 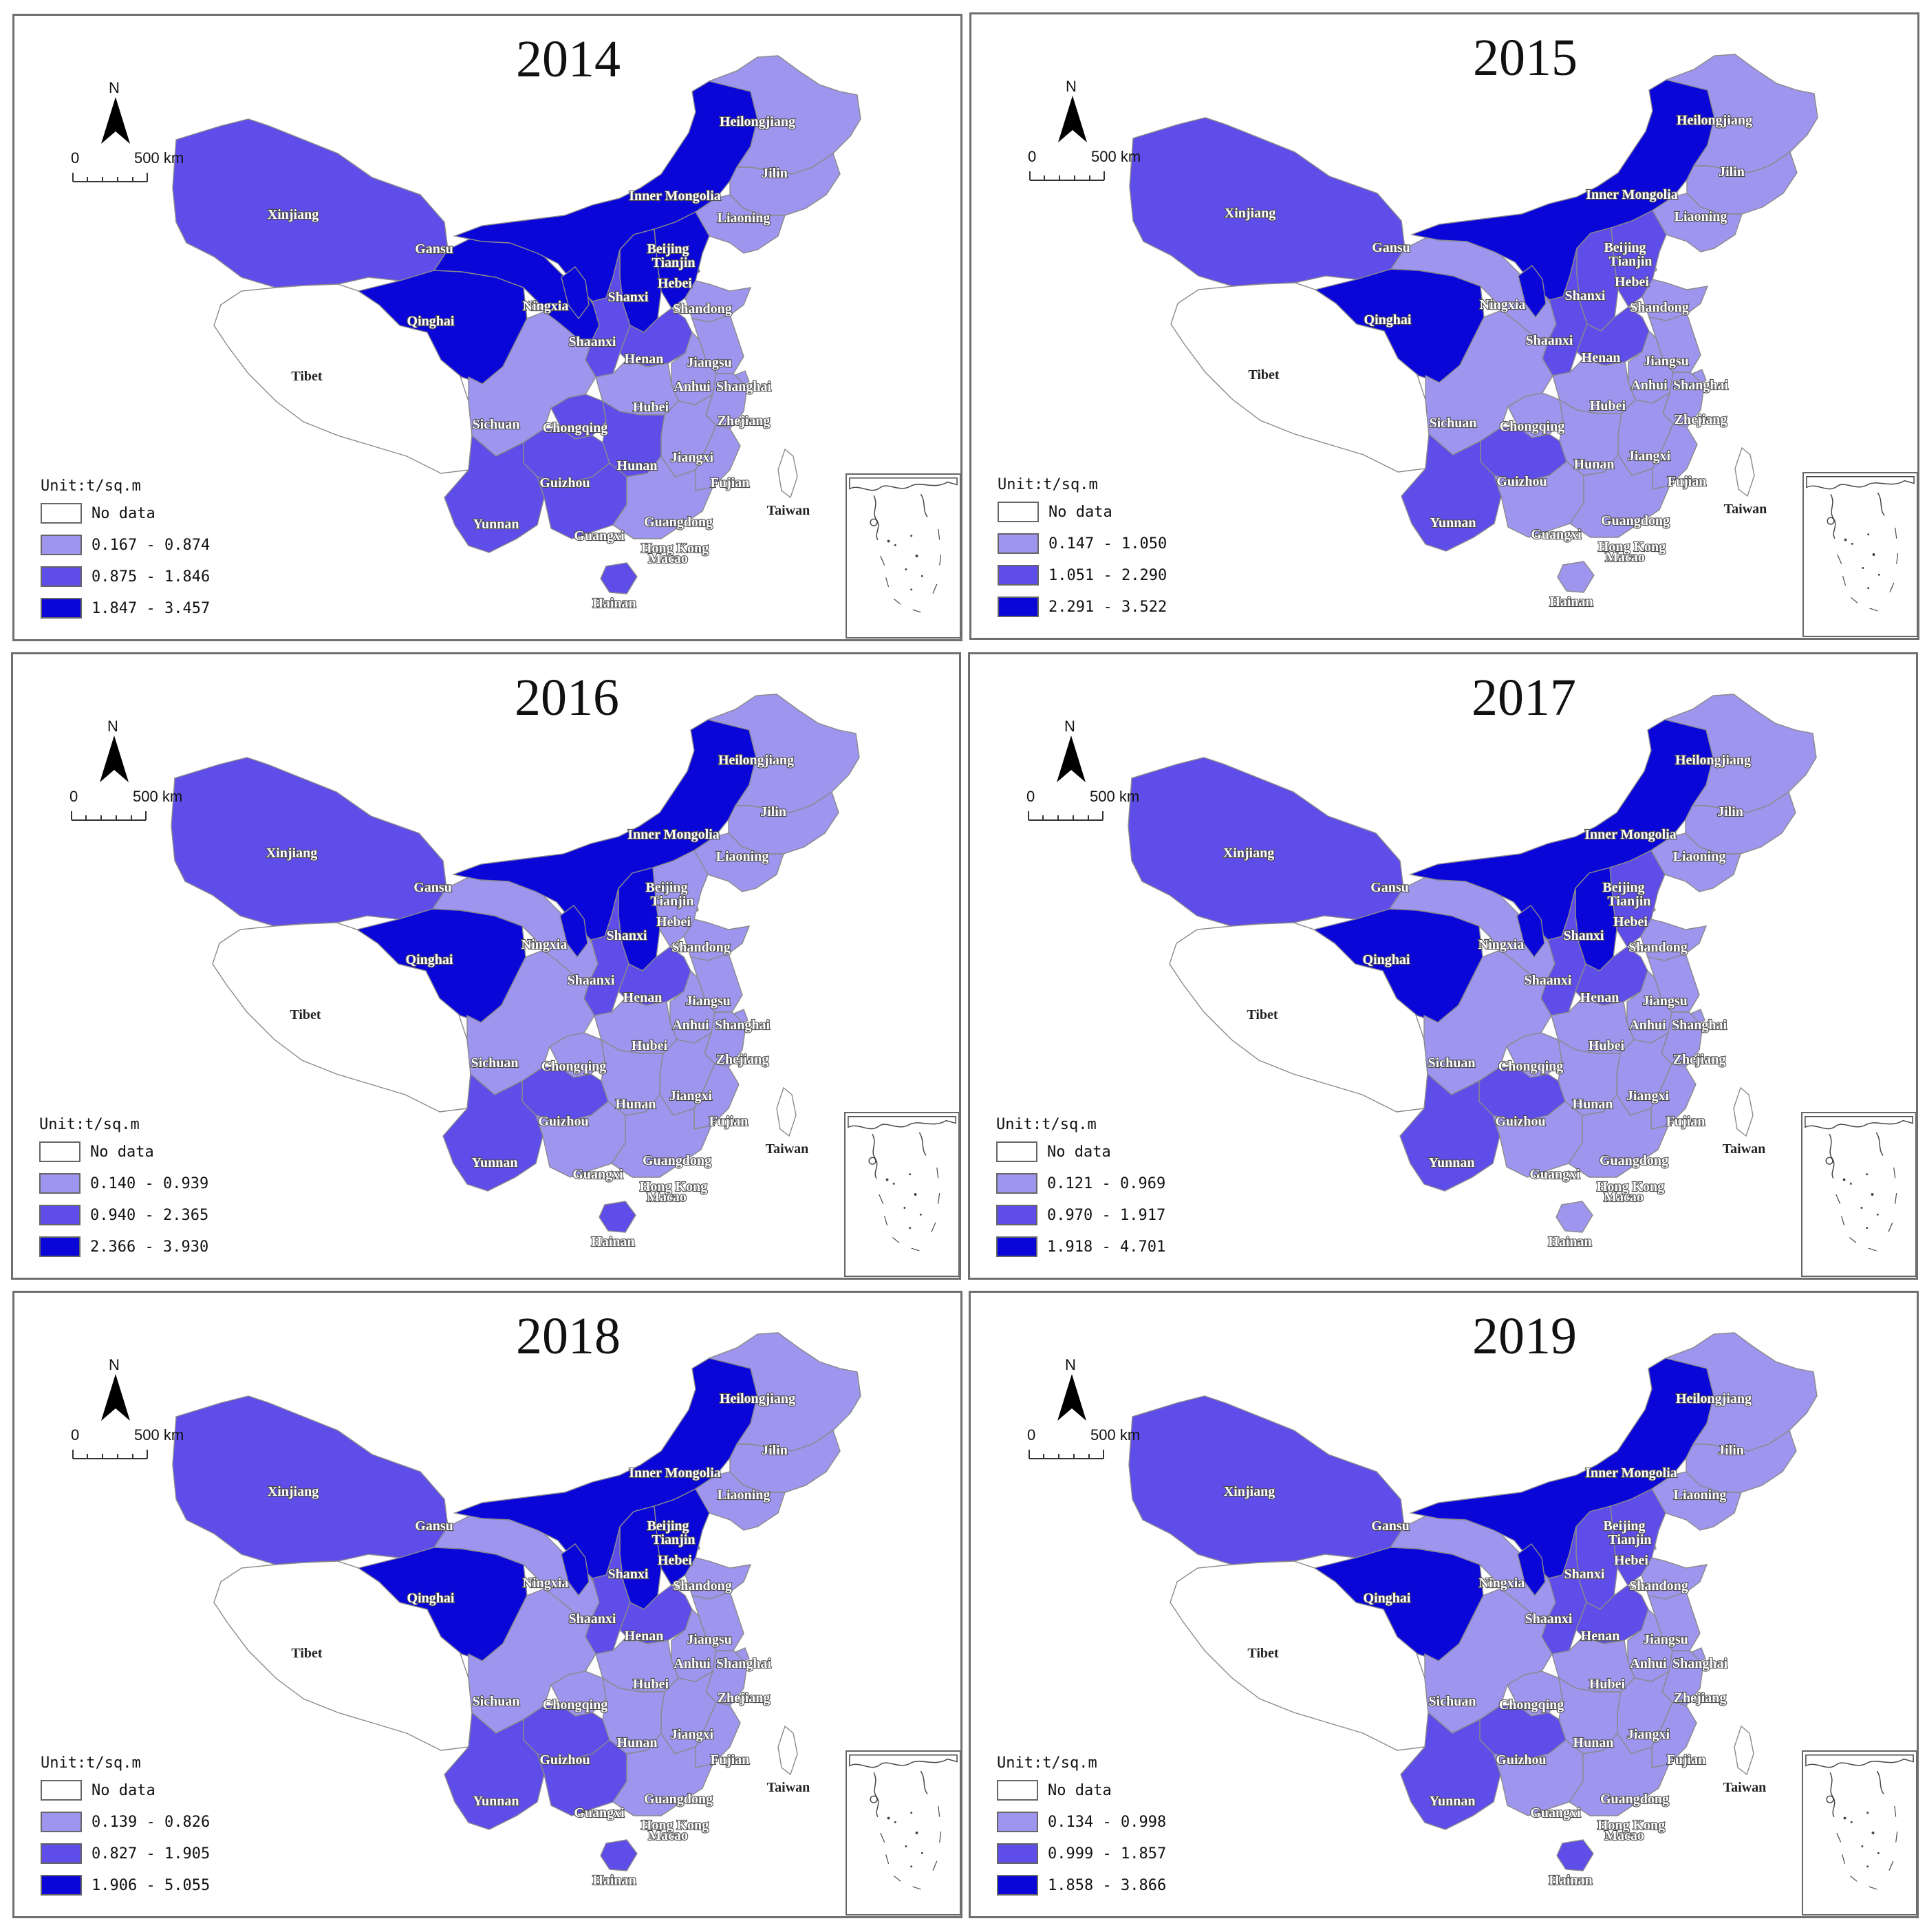 What do you see at coordinates (1619, 1135) in the screenshot?
I see `province-guangdong` at bounding box center [1619, 1135].